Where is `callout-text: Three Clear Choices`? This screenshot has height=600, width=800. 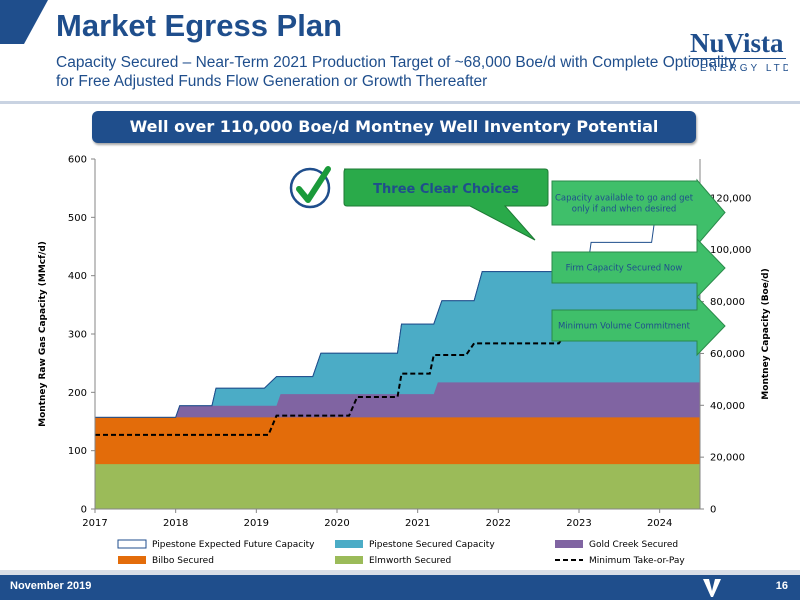 callout-text: Three Clear Choices is located at coordinates (446, 189).